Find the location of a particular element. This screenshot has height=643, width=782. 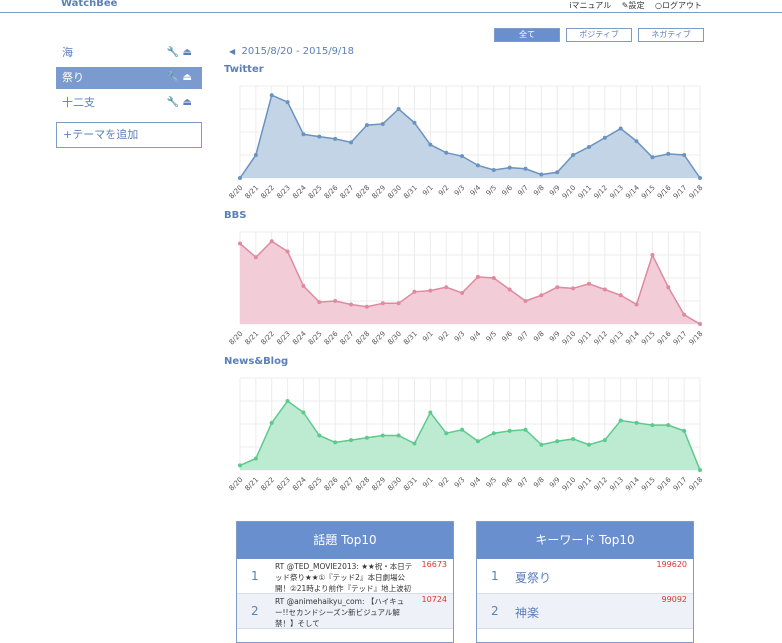

logout-link: ○ログアウト is located at coordinates (678, 5).